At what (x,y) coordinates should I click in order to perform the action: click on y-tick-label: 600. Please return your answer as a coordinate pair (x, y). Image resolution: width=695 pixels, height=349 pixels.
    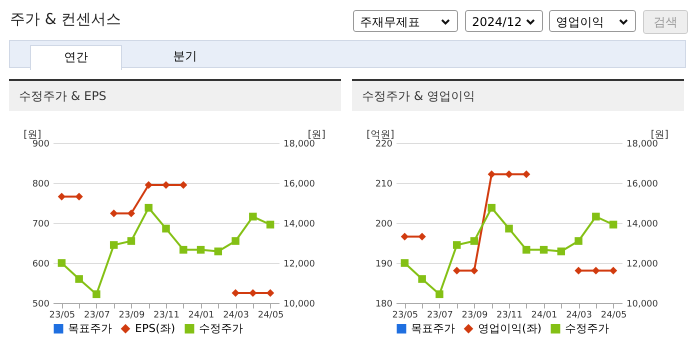
    Looking at the image, I should click on (41, 265).